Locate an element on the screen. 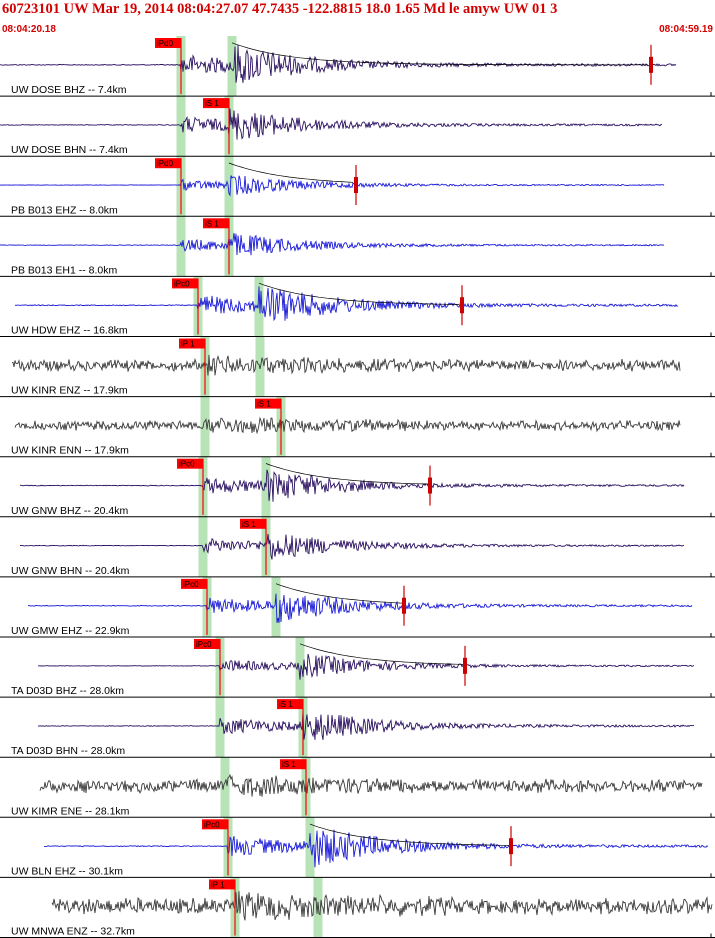 This screenshot has height=938, width=715. channel-row: iS 1 UW KIMR ENE -- 28.1km is located at coordinates (357, 788).